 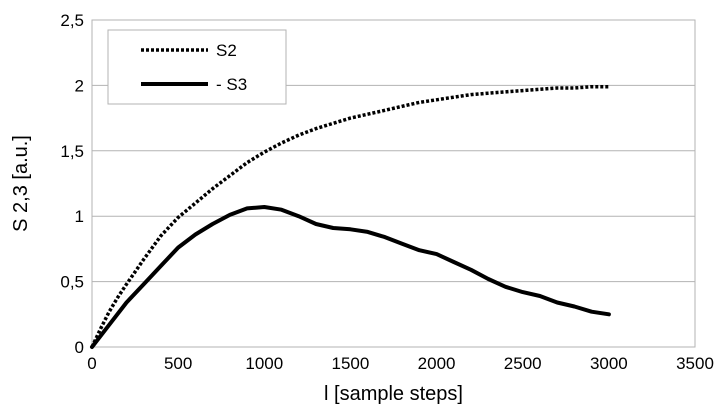 I want to click on x-axis-title: l [sample steps], so click(x=393, y=394).